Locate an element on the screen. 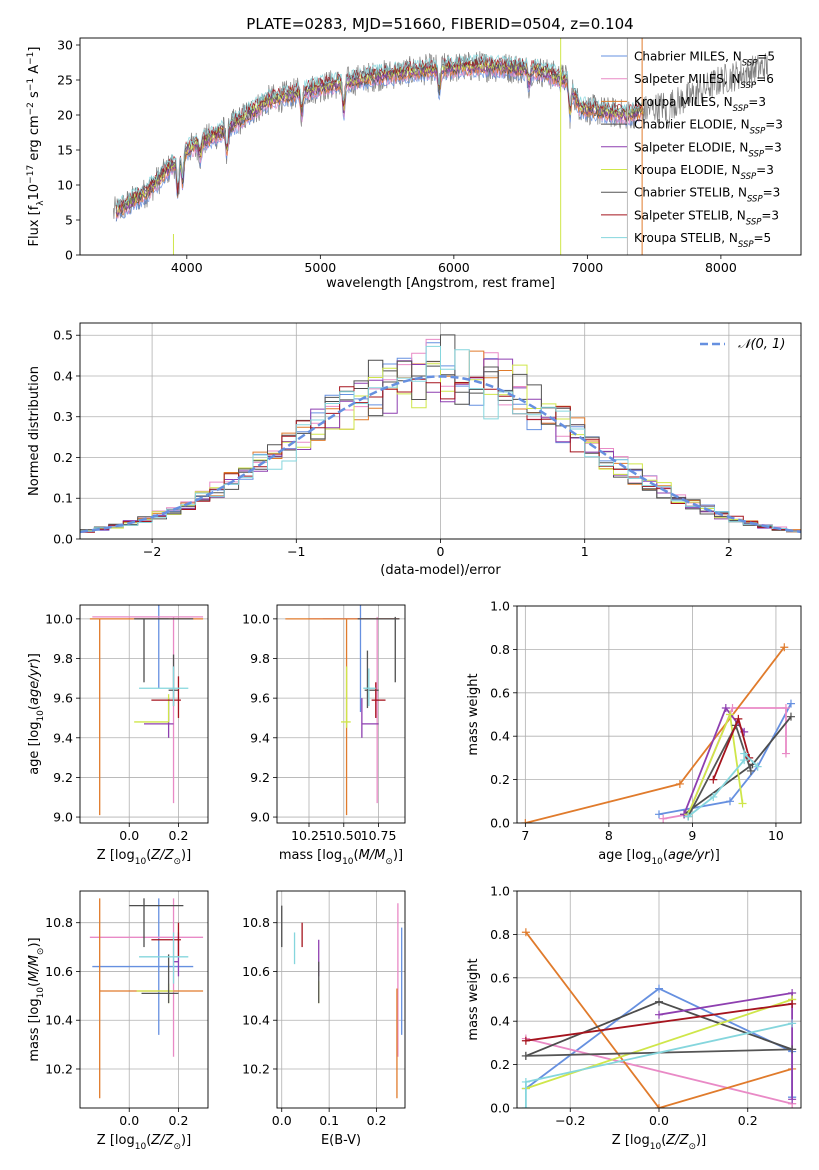 The image size is (819, 1170). label-part: −2 is located at coordinates (31, 108).